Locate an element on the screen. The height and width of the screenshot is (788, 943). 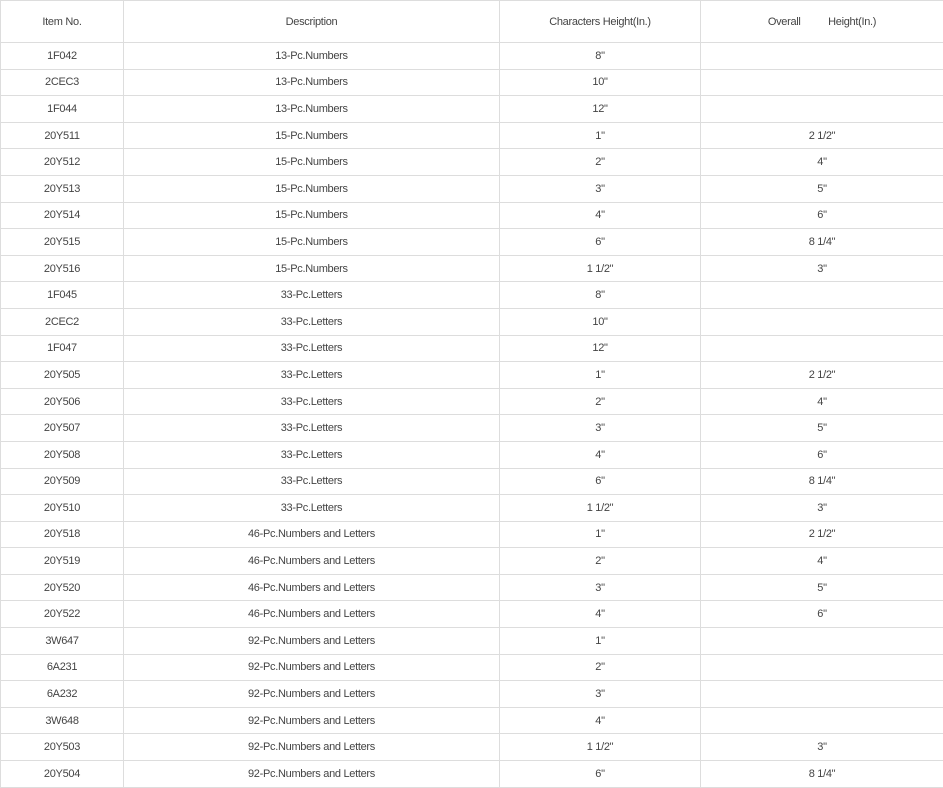
item-no-cell: 20Y503 is located at coordinates (62, 747).